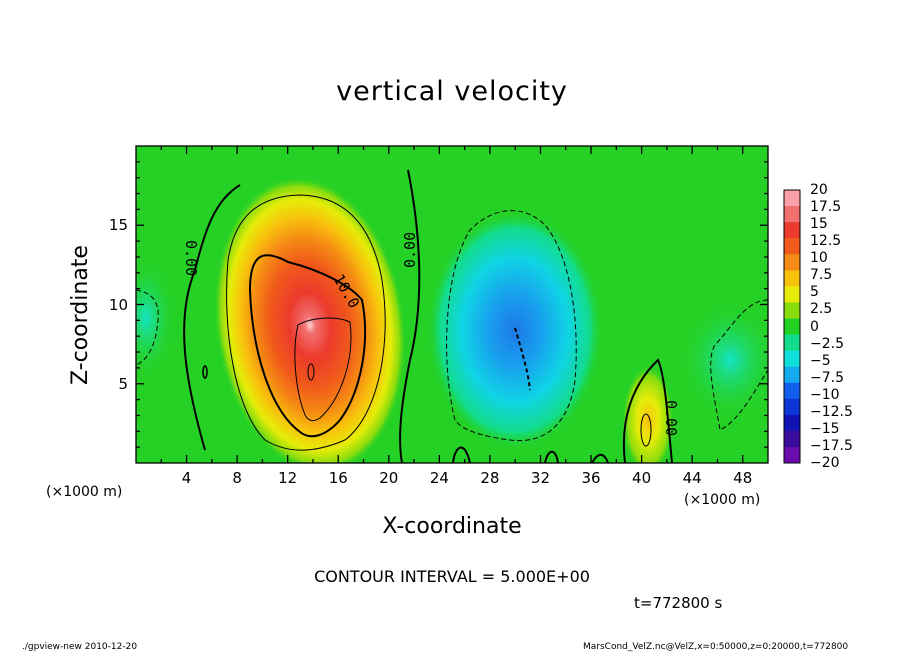 The height and width of the screenshot is (654, 904). I want to click on colorbar-label: −5, so click(820, 360).